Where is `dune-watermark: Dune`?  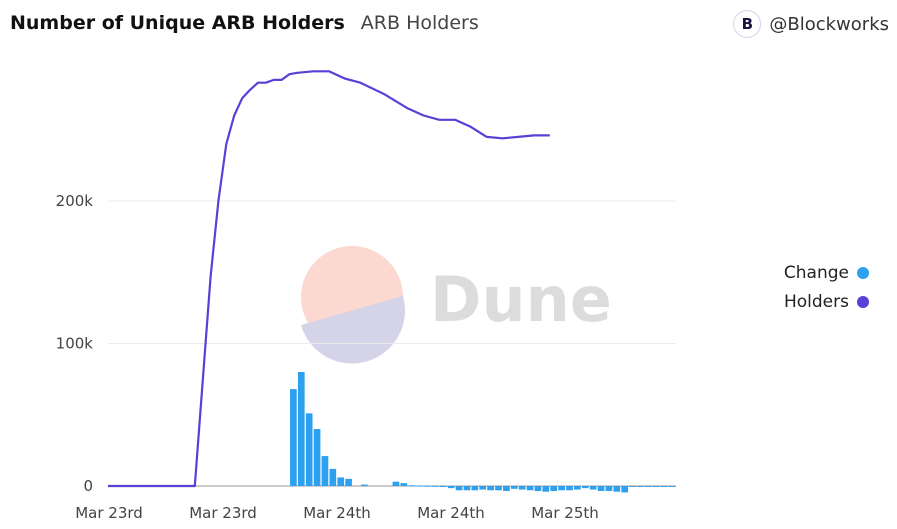
dune-watermark: Dune is located at coordinates (456, 305).